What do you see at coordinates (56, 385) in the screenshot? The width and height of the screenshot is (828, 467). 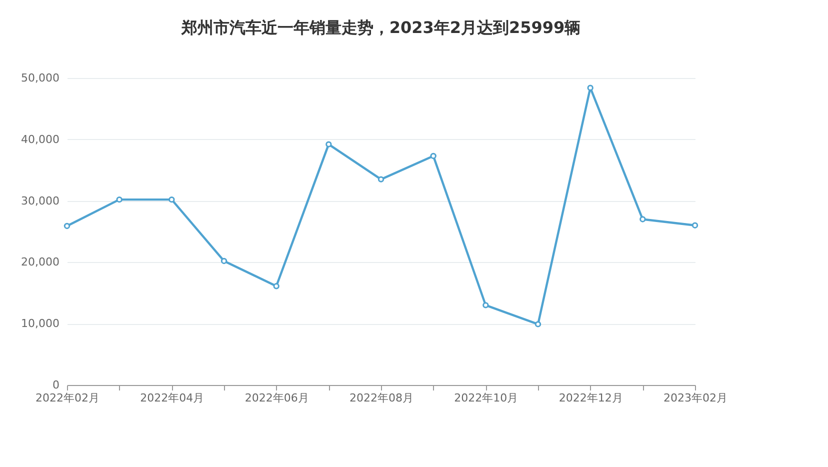 I see `y-tick-label: 0` at bounding box center [56, 385].